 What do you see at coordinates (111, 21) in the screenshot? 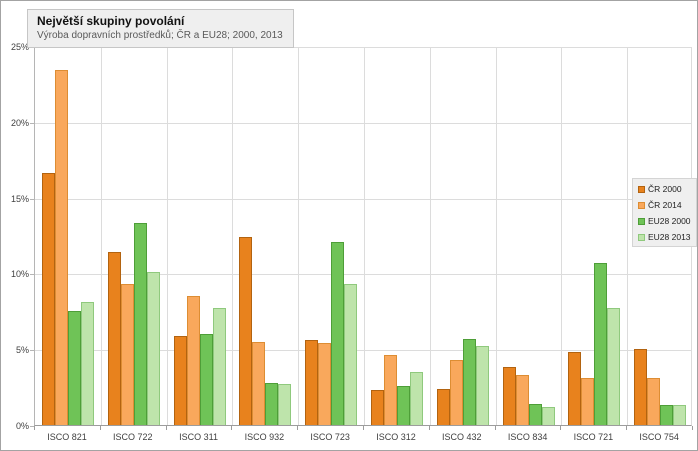
I see `chart-title: Největší skupiny povolání` at bounding box center [111, 21].